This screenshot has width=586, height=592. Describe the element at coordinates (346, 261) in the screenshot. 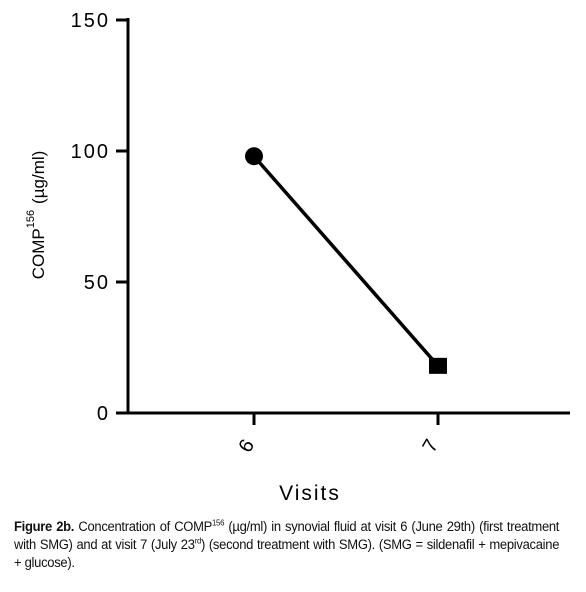

I see `line` at that location.